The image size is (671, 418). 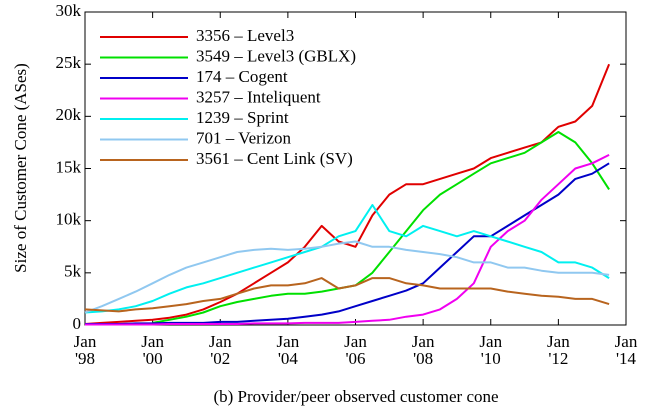 What do you see at coordinates (423, 350) in the screenshot?
I see `x-tick-label: Jan '08` at bounding box center [423, 350].